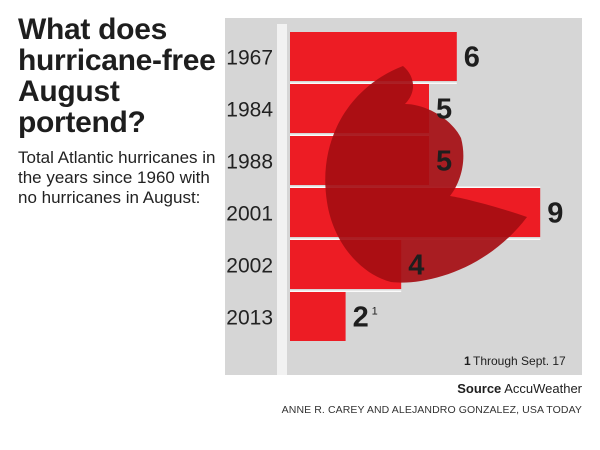 The image size is (600, 450). Describe the element at coordinates (249, 266) in the screenshot. I see `category-label-2002: 2002` at that location.